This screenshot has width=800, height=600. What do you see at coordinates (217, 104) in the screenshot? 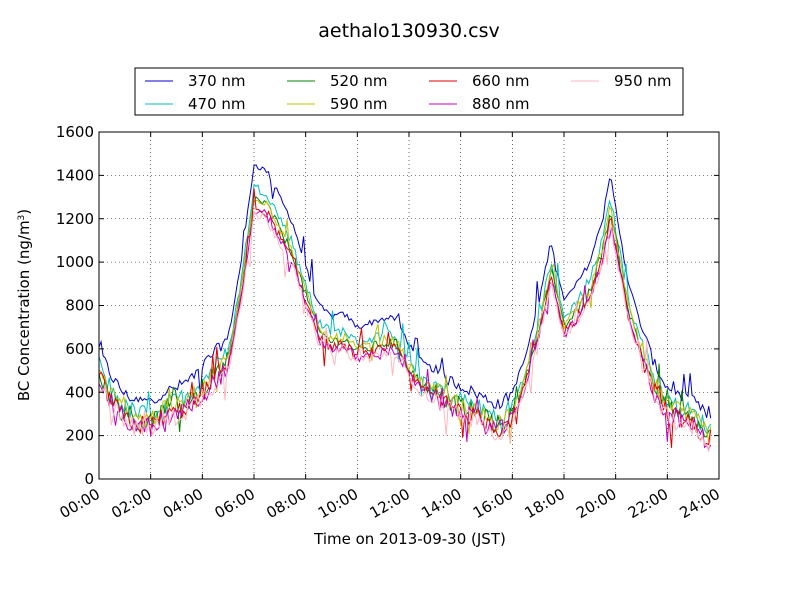
I see `legend-label: 470 nm` at bounding box center [217, 104].